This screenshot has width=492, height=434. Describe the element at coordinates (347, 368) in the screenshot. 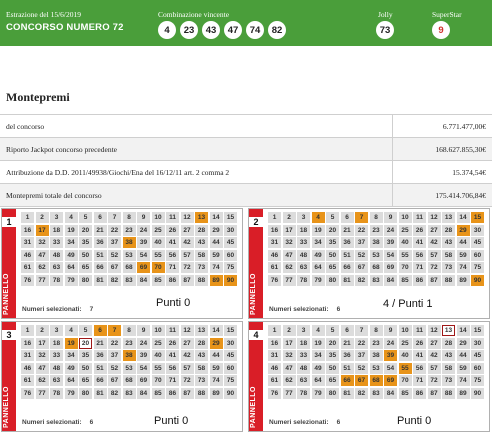

I see `number-cell-51: 51` at that location.